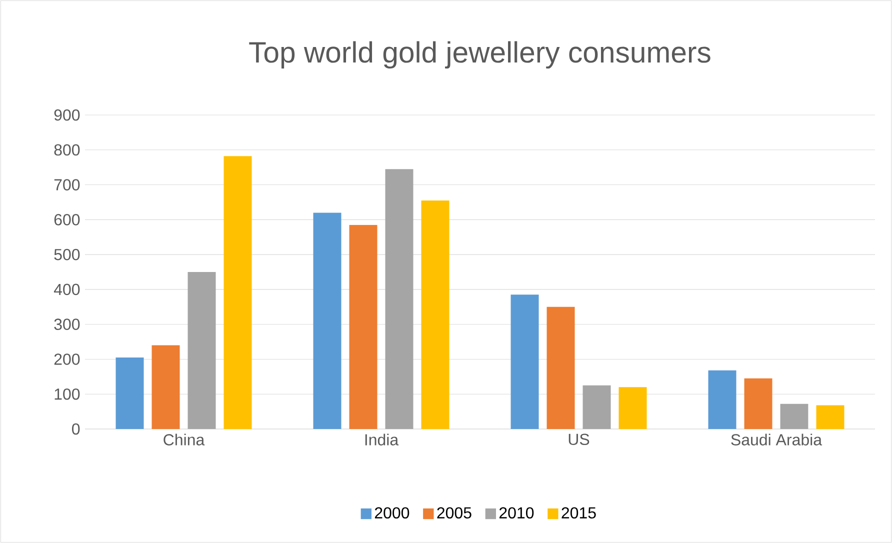  Describe the element at coordinates (516, 513) in the screenshot. I see `legend-label: 2010` at that location.